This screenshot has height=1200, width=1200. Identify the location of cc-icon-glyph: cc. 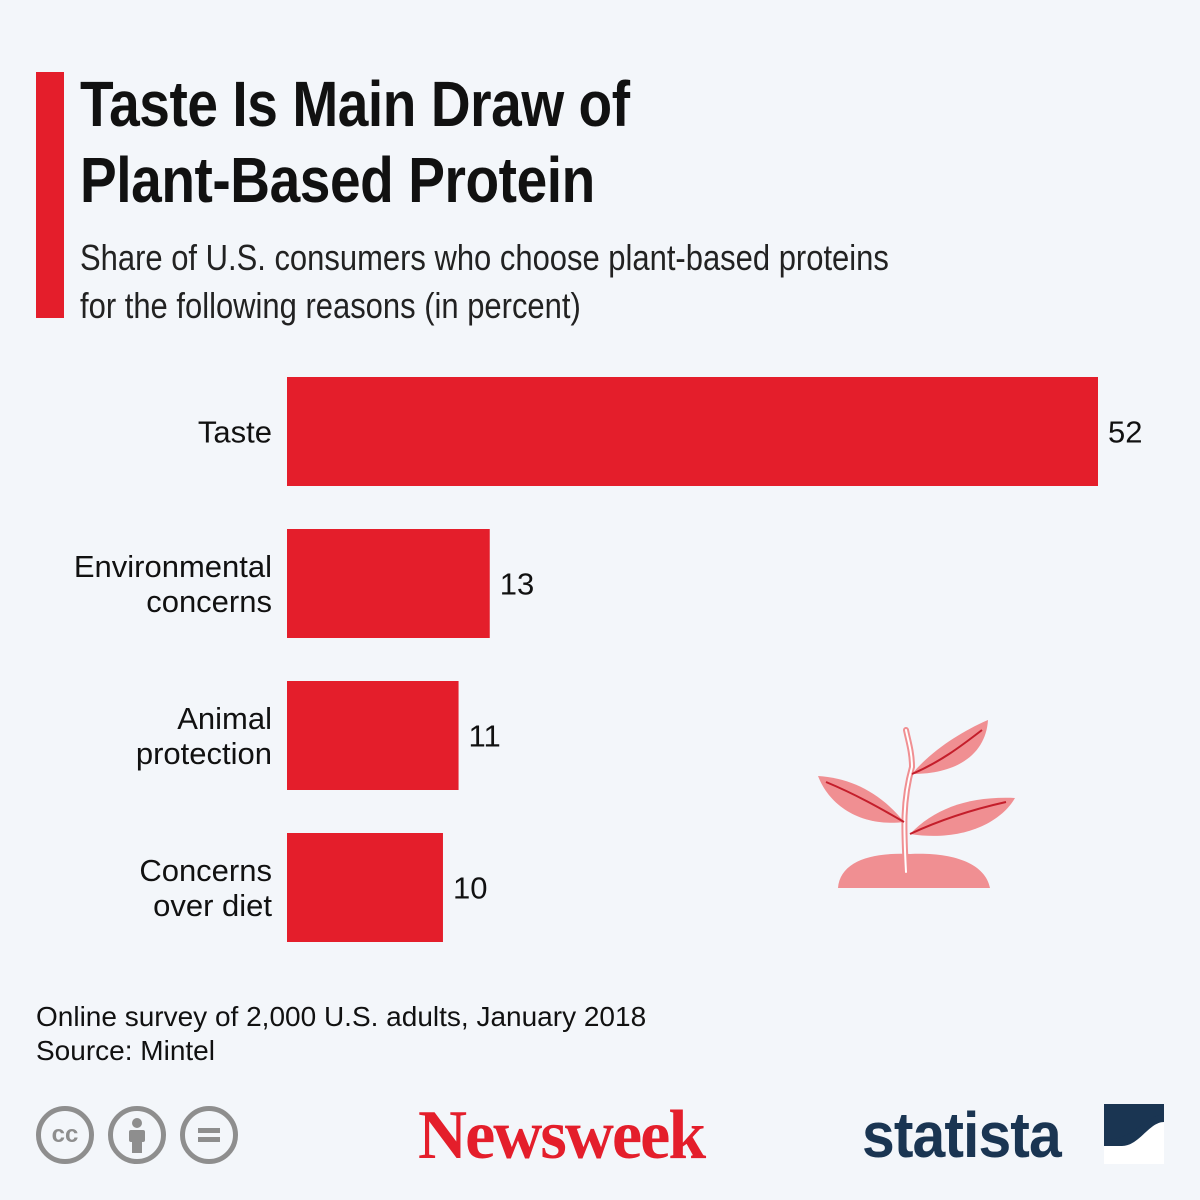
(65, 1134).